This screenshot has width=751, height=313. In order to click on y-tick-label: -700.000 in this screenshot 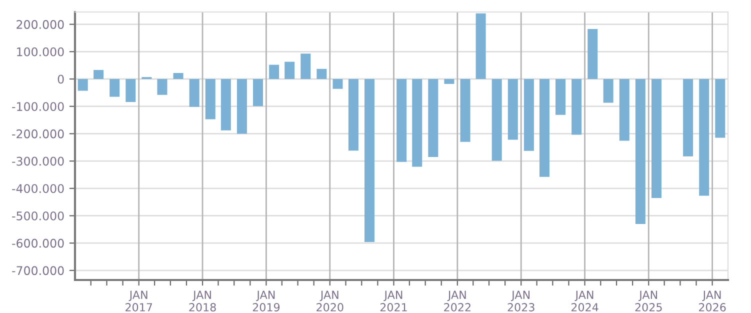, I will do `click(38, 271)`.